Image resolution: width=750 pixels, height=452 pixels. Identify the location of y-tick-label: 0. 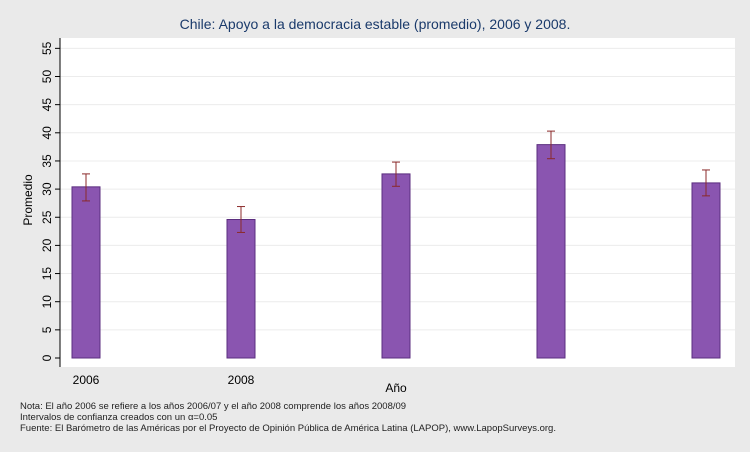
(47, 357).